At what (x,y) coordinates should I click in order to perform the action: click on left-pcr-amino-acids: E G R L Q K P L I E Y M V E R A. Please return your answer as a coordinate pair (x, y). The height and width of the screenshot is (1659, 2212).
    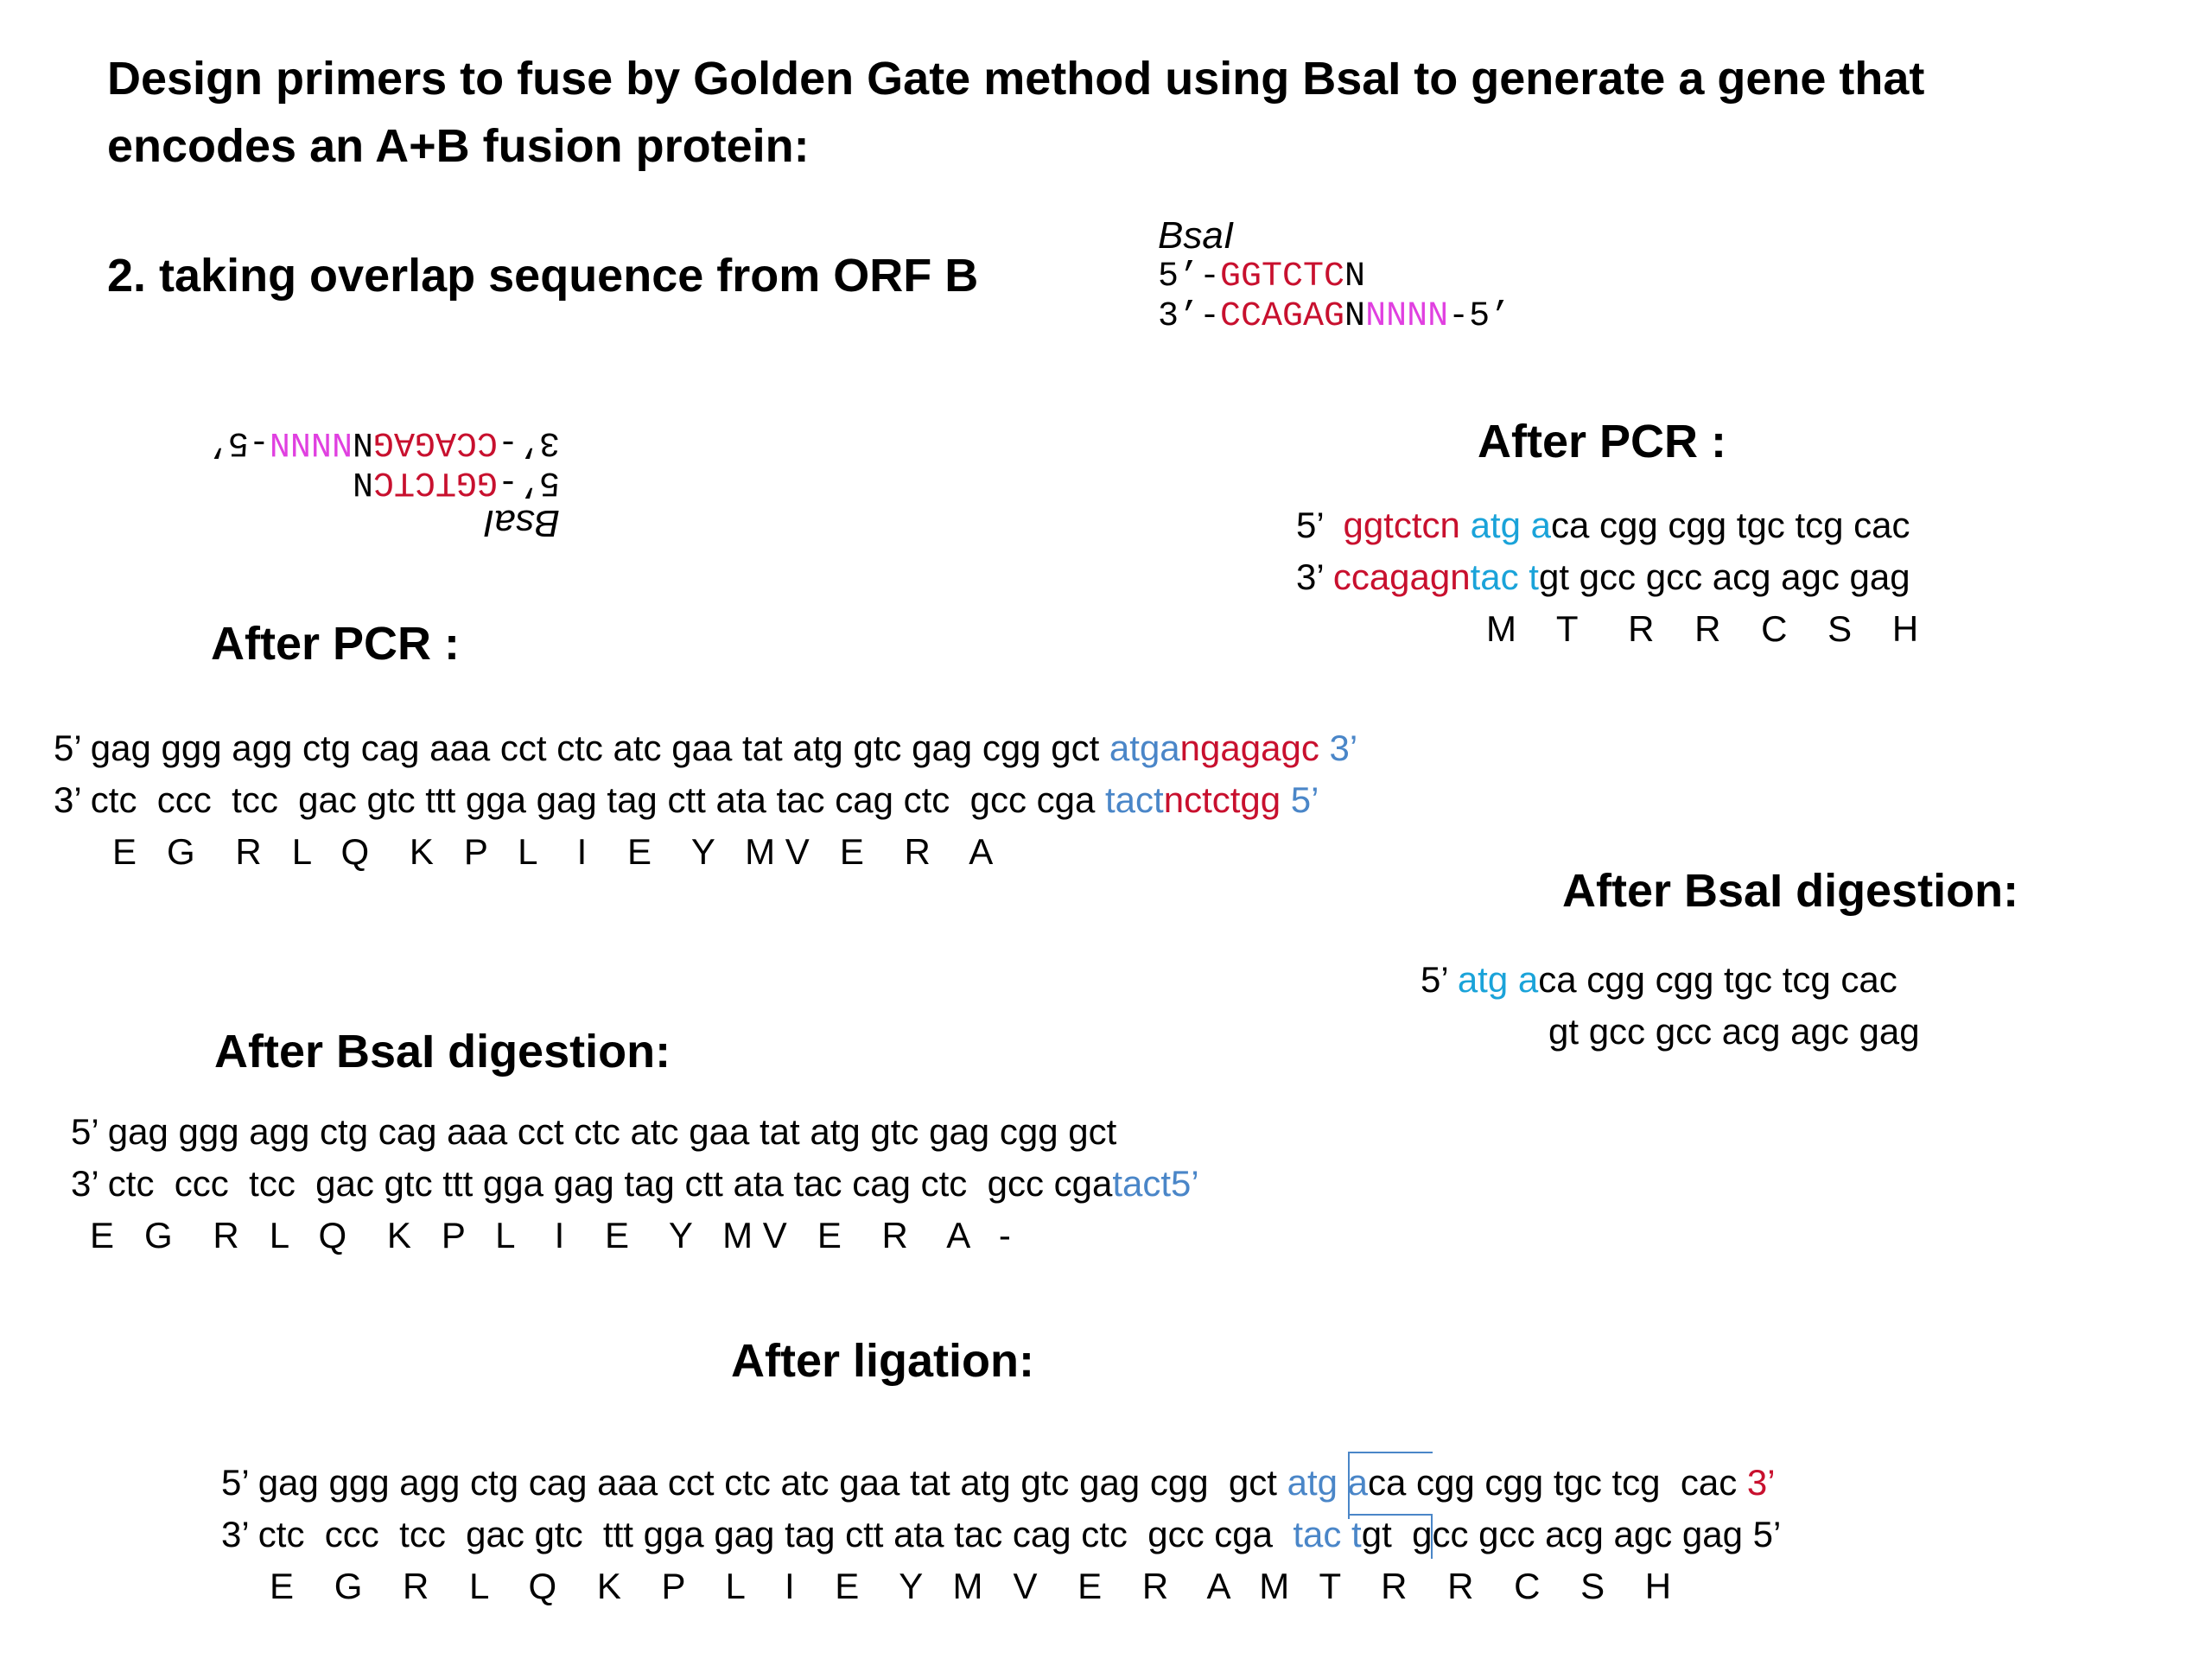
    Looking at the image, I should click on (553, 851).